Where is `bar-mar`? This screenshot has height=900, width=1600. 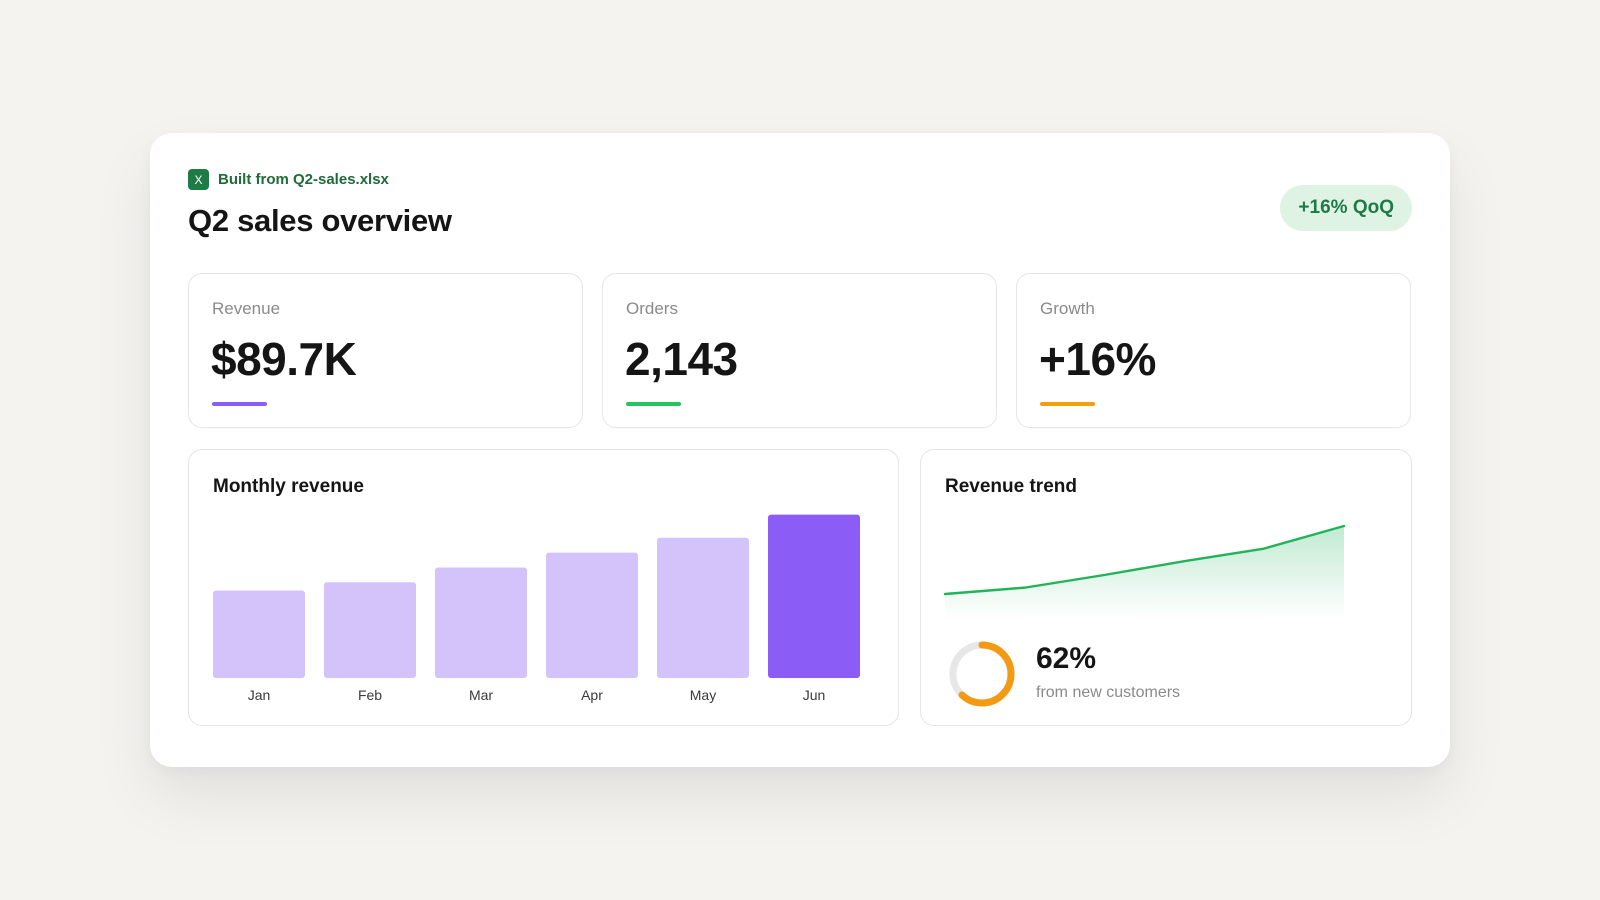 bar-mar is located at coordinates (481, 622).